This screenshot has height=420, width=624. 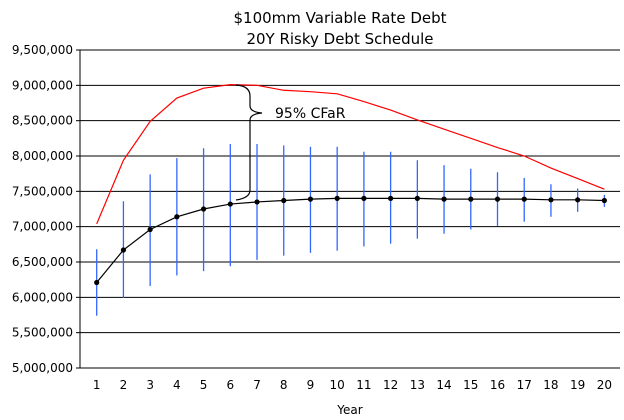 I want to click on x-tick-label: 18, so click(x=550, y=385).